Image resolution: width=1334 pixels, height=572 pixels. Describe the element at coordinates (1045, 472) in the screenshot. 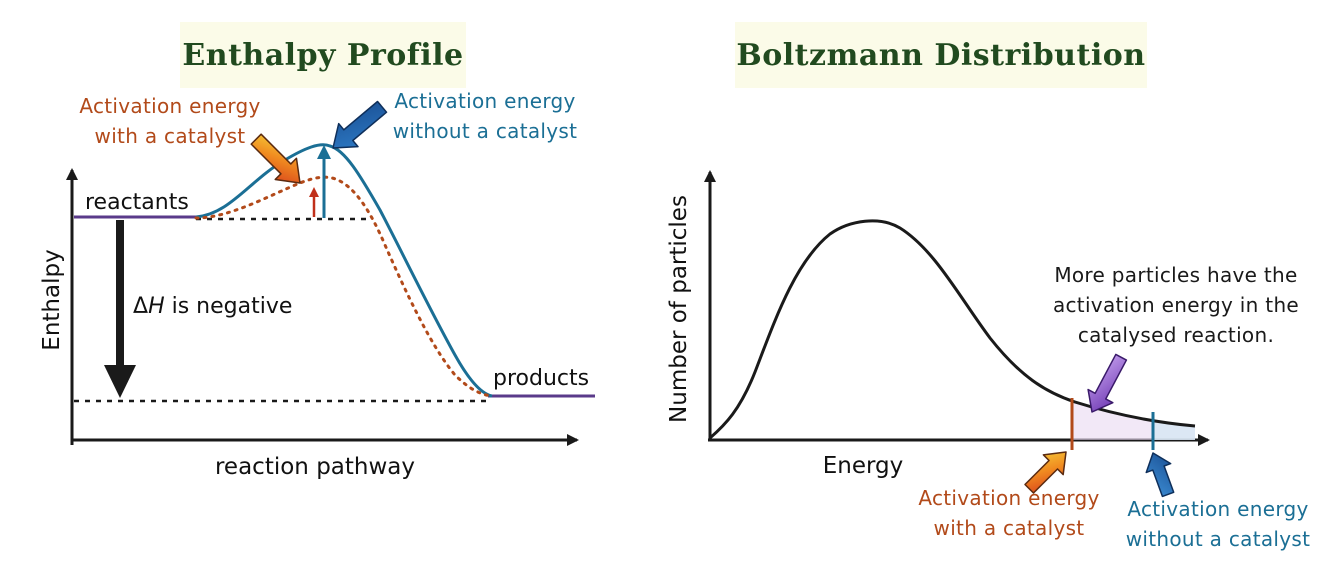

I see `catalyst-energy-pointer-arrow` at that location.